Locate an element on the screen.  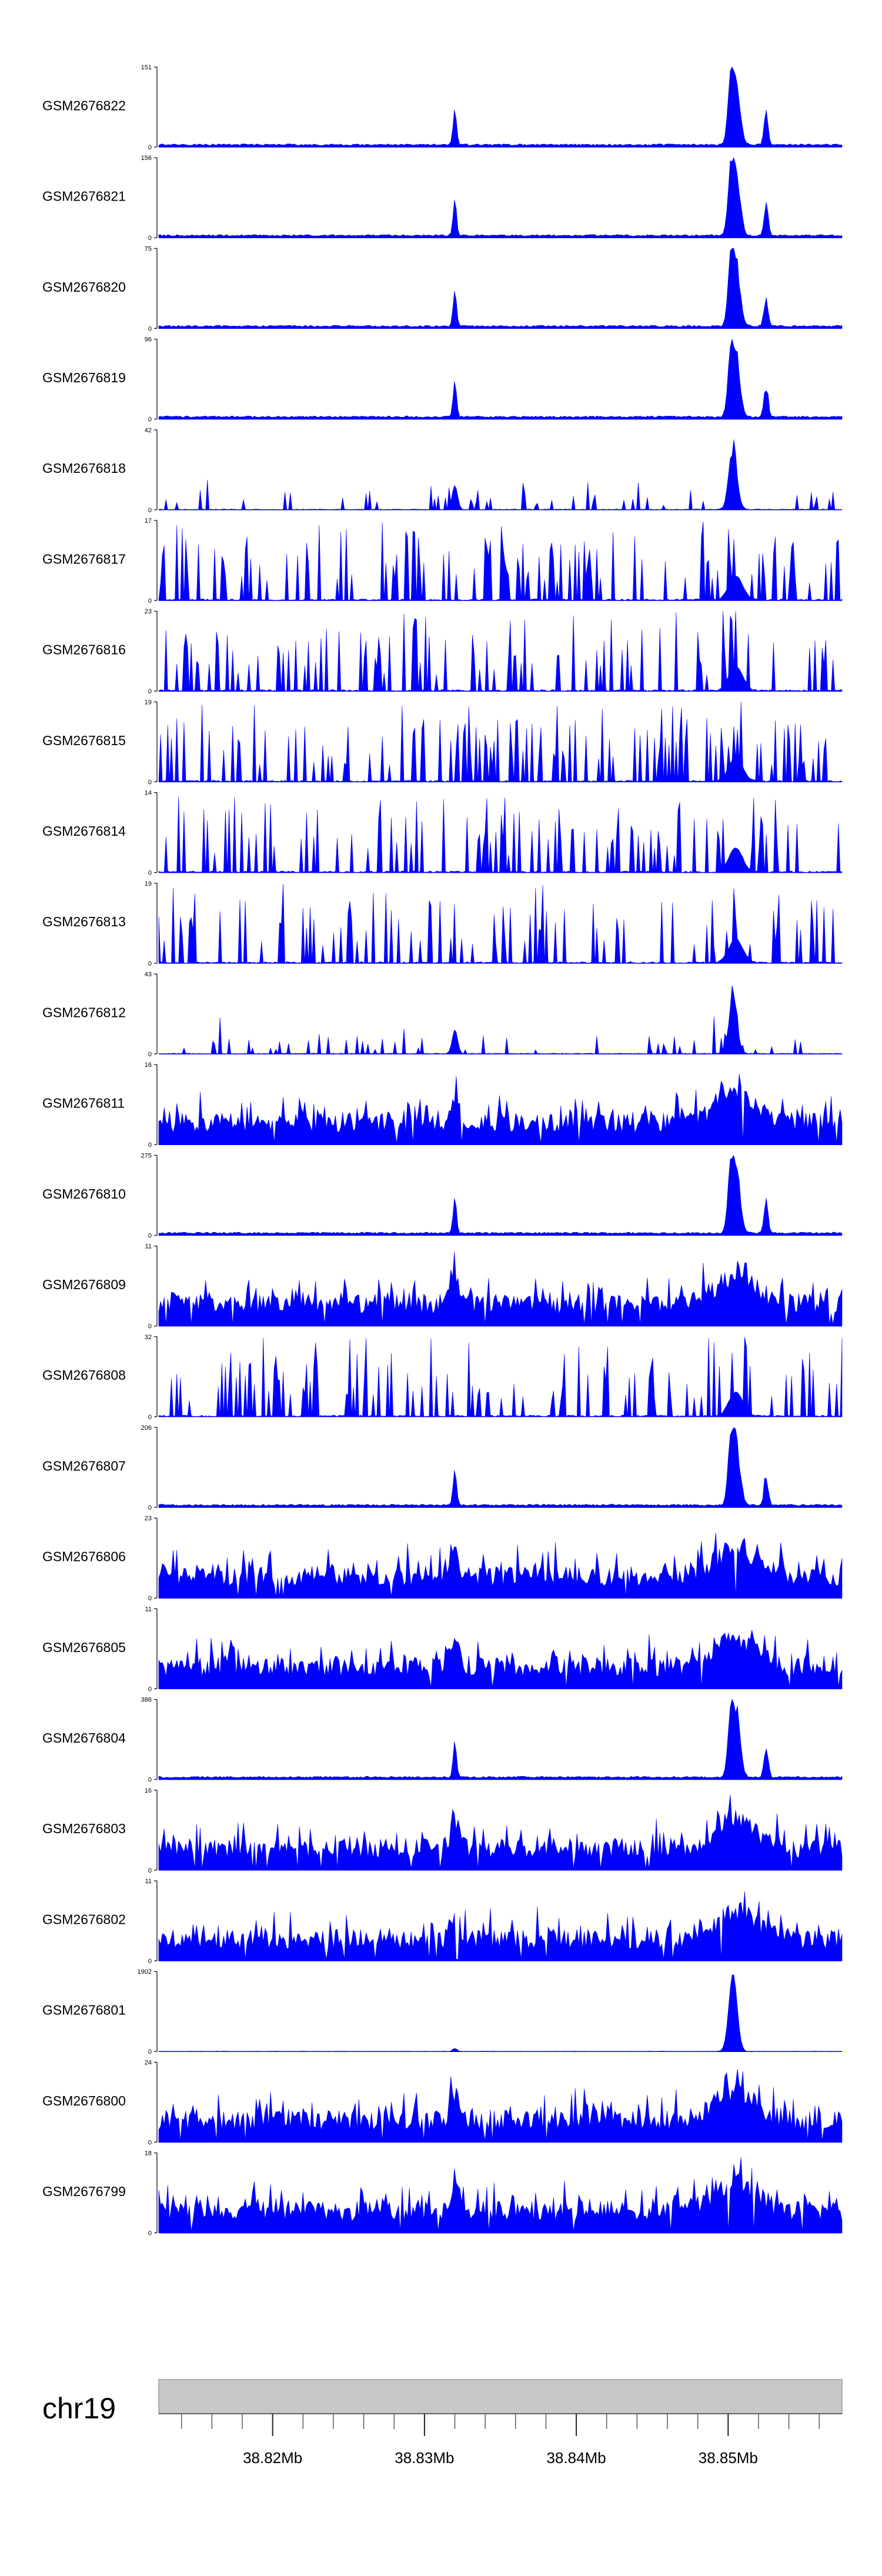
track-label: GSM2676810 is located at coordinates (84, 1194).